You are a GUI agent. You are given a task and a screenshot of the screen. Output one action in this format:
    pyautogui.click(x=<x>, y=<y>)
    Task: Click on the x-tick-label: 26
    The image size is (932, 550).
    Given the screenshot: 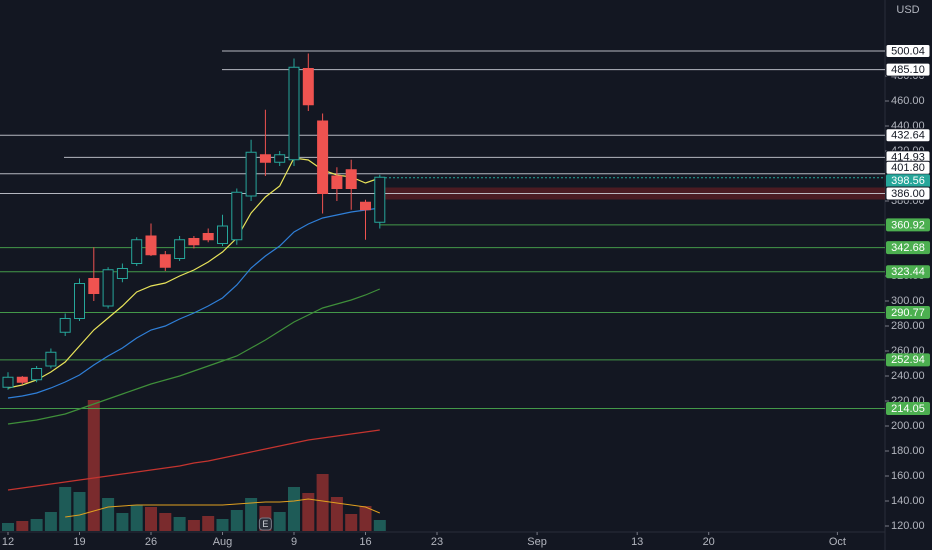 What is the action you would take?
    pyautogui.click(x=151, y=542)
    